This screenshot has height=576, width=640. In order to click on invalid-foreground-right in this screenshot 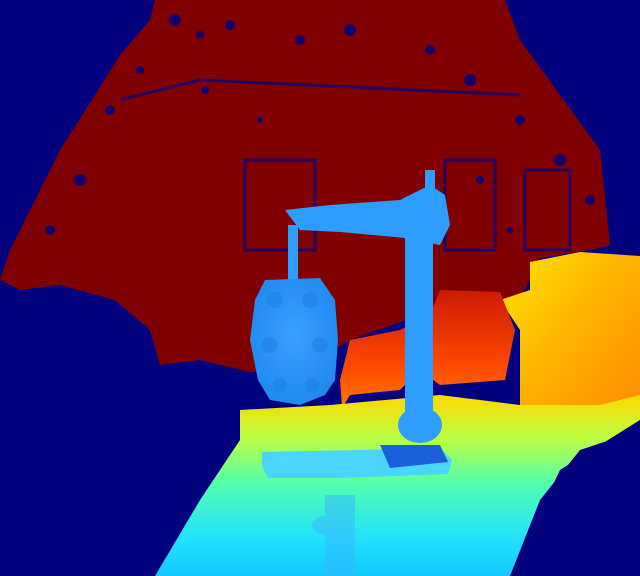, I will do `click(575, 503)`.